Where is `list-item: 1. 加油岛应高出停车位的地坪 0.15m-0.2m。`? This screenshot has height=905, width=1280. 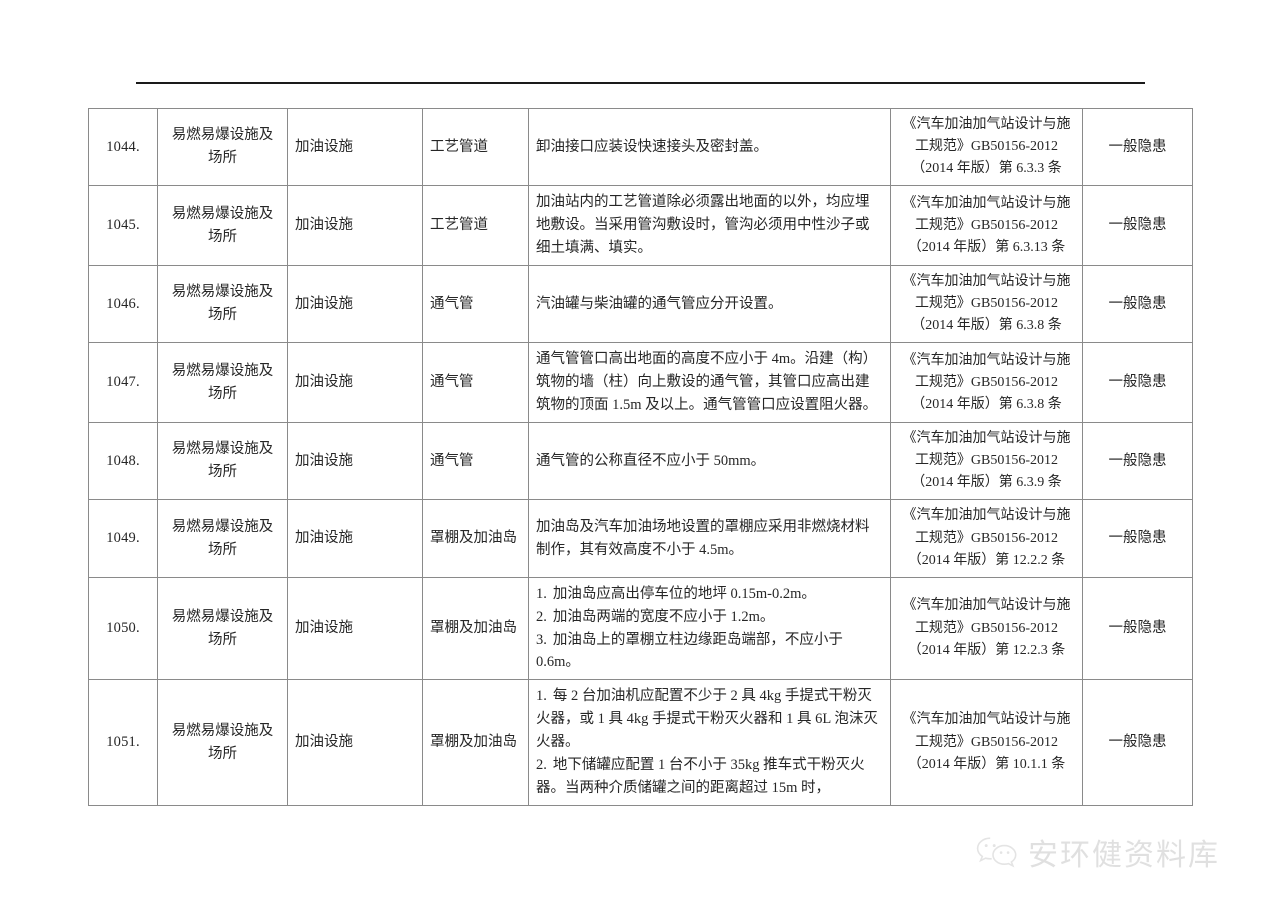
list-item: 1. 加油岛应高出停车位的地坪 0.15m-0.2m。 is located at coordinates (709, 594).